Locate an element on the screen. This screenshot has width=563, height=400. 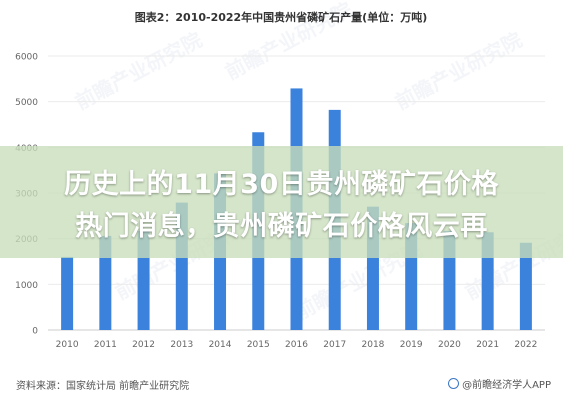
y-tick-label: 5000 is located at coordinates (26, 103).